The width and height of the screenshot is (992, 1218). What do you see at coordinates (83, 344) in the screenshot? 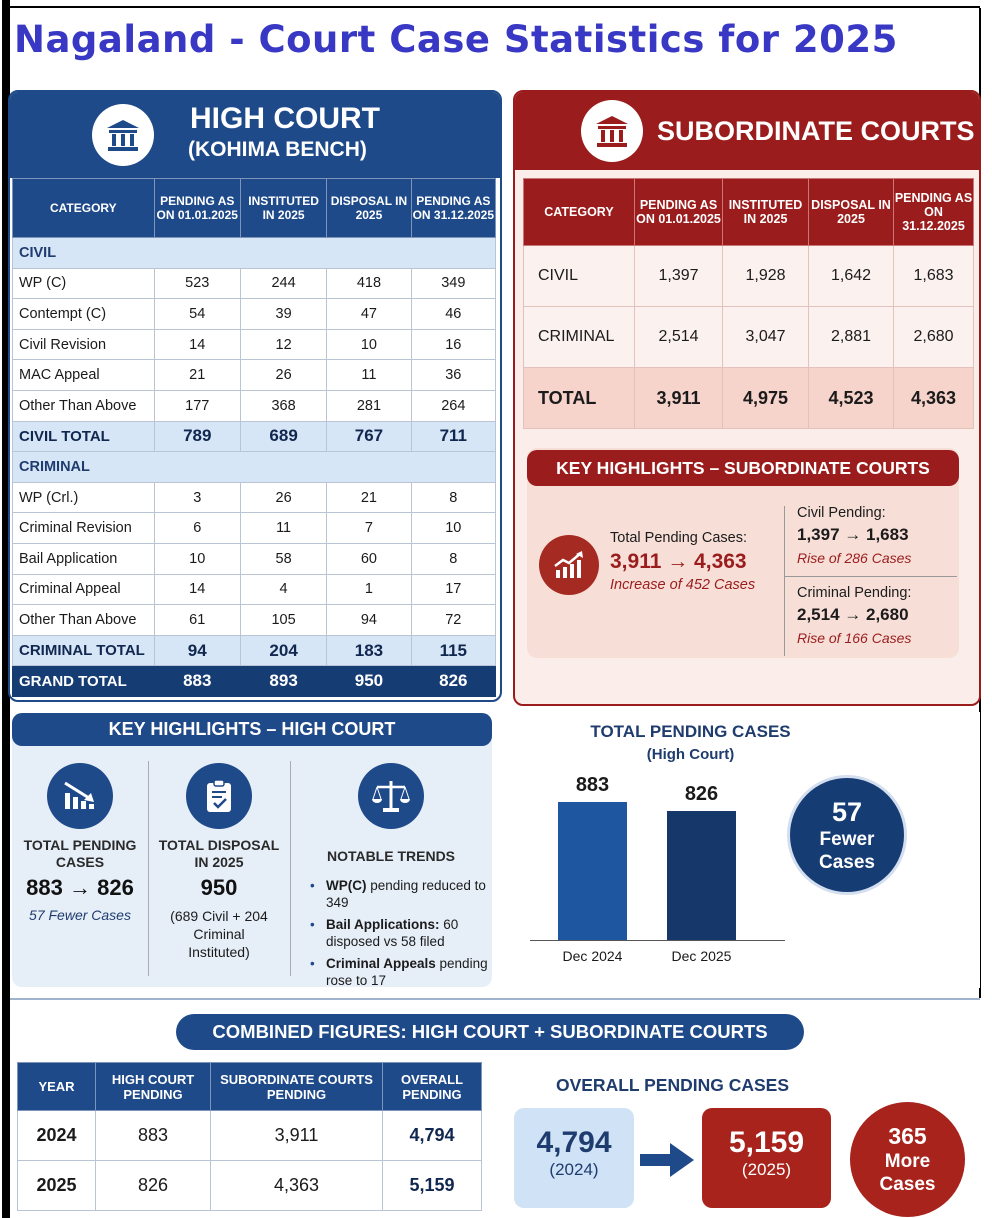
I see `row-label: Civil Revision` at bounding box center [83, 344].